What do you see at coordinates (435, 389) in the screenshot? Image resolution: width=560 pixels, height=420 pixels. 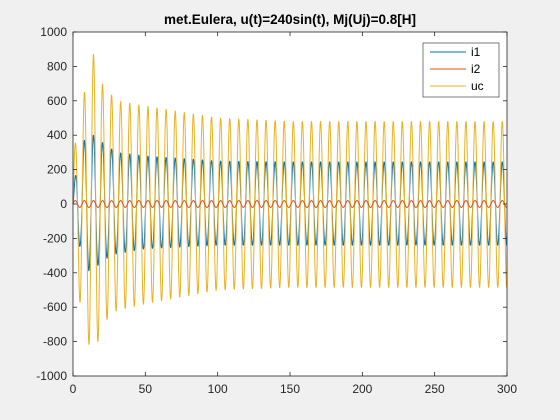 I see `x-tick-label: 250` at bounding box center [435, 389].